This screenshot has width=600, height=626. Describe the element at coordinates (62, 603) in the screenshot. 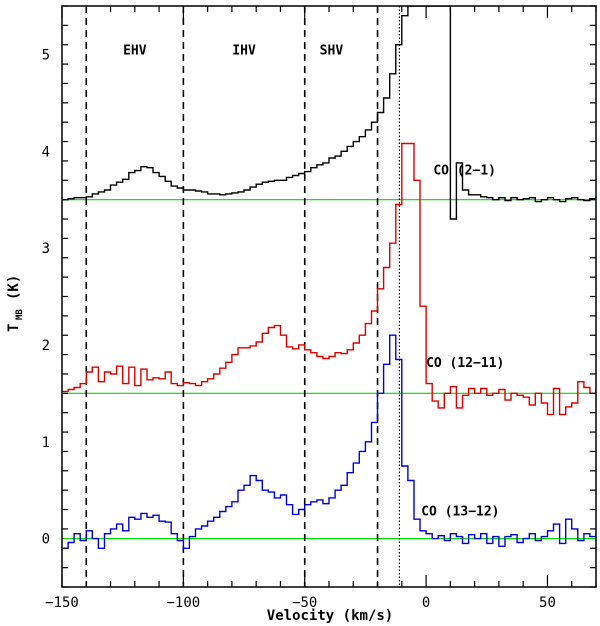

I see `x-tick-label: −150` at that location.